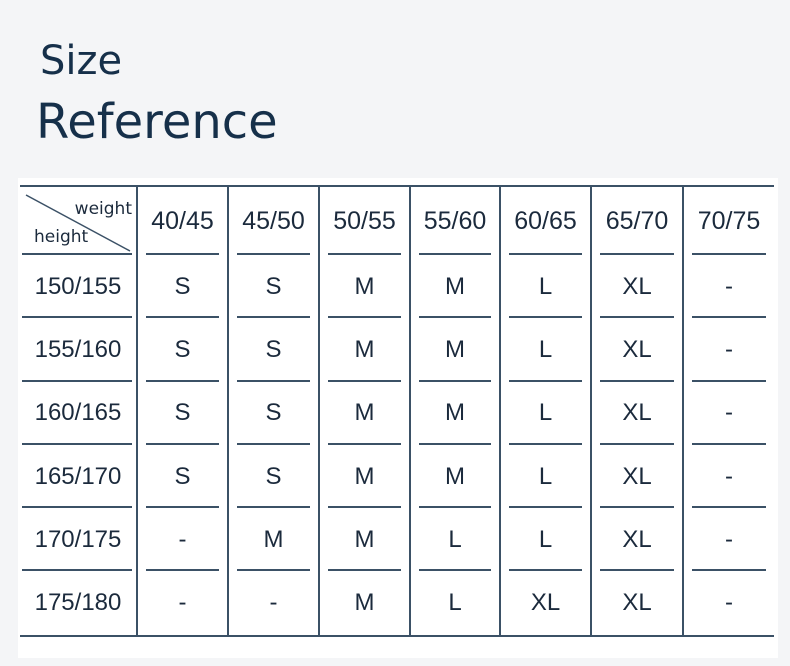  I want to click on weight-header: 45/50, so click(272, 221).